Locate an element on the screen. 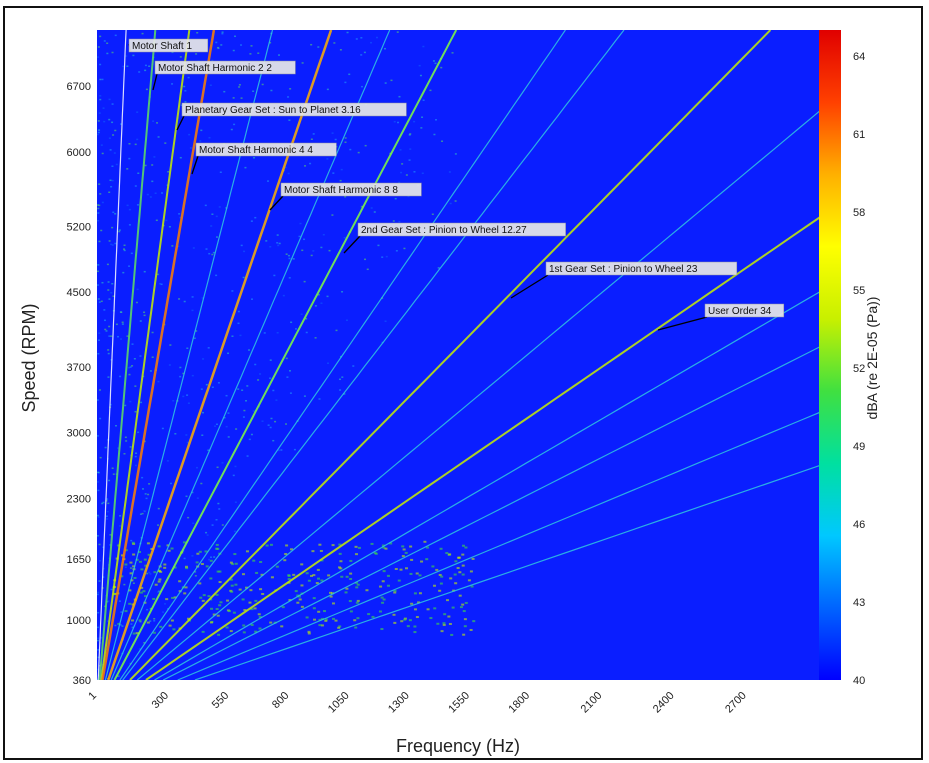 This screenshot has height=763, width=929. annotation: 2nd Gear Set : Pinion to Wheel 12.27 is located at coordinates (454, 238).